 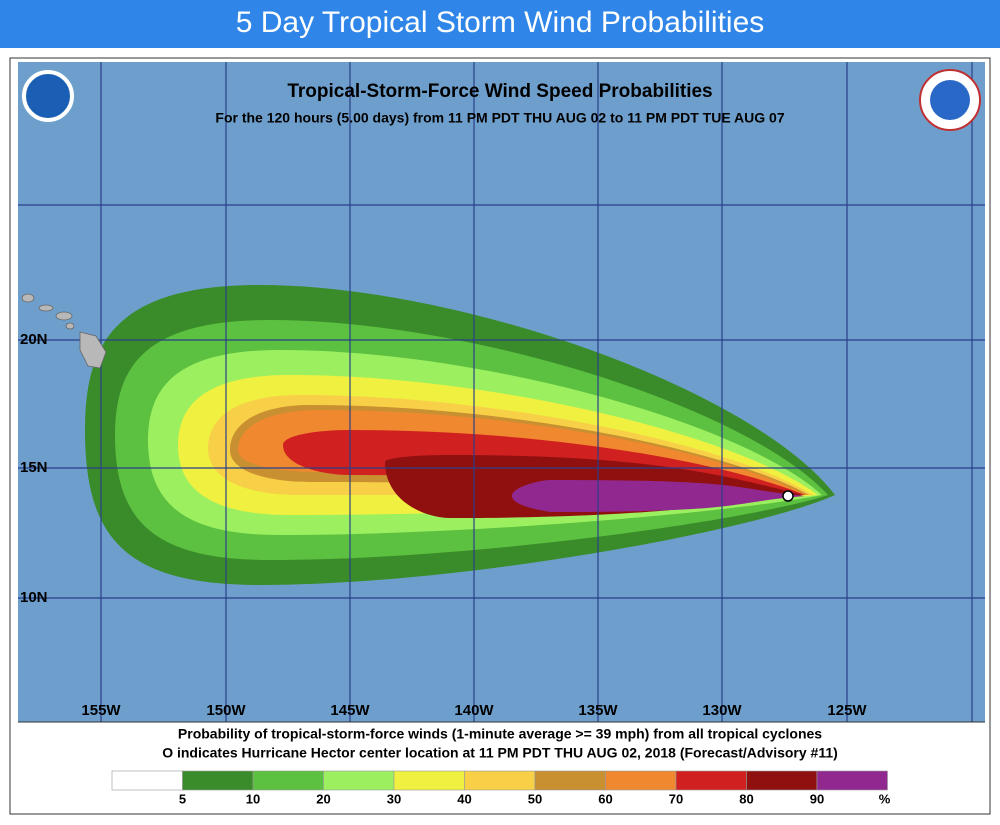 What do you see at coordinates (182, 798) in the screenshot?
I see `legend-label: 5` at bounding box center [182, 798].